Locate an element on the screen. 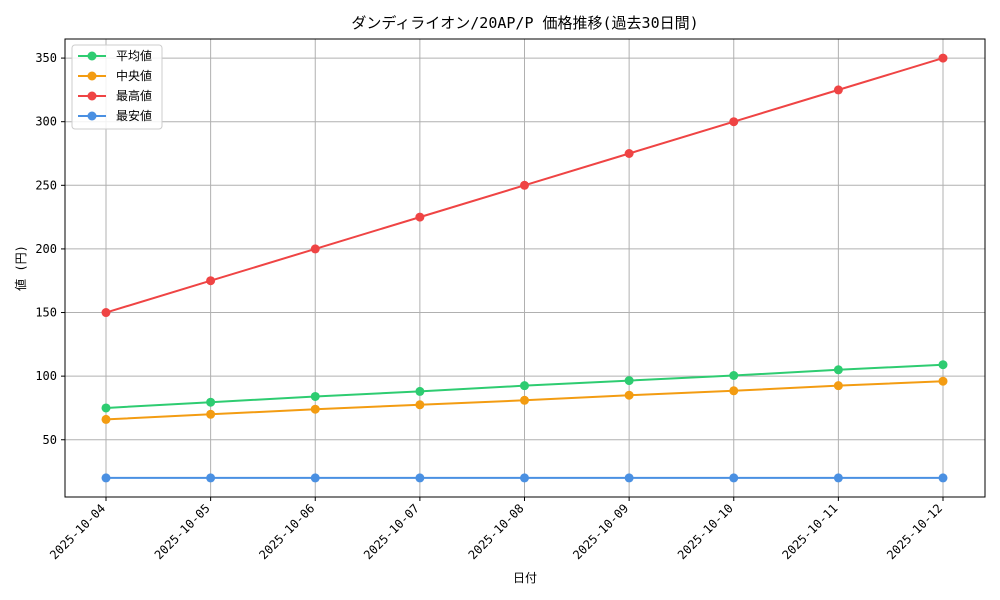 The width and height of the screenshot is (1000, 600). legend-label: 最安値 is located at coordinates (134, 115).